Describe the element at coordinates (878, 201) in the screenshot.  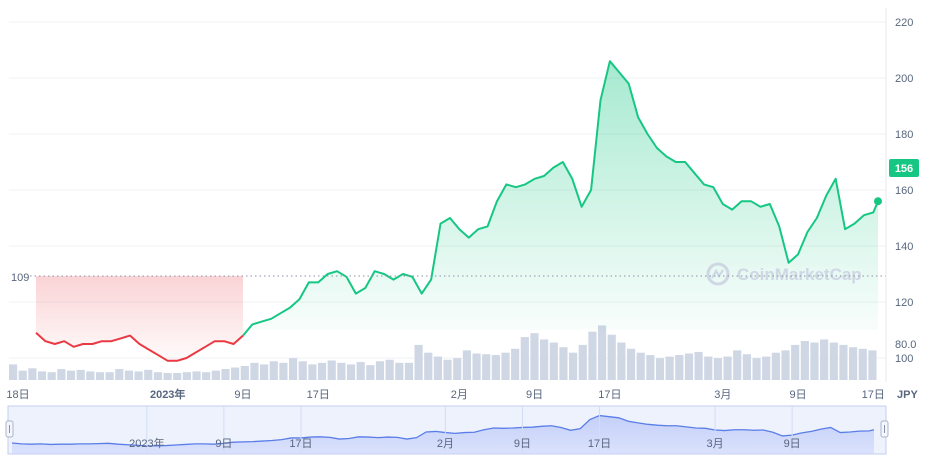
I see `current-price-dot` at that location.